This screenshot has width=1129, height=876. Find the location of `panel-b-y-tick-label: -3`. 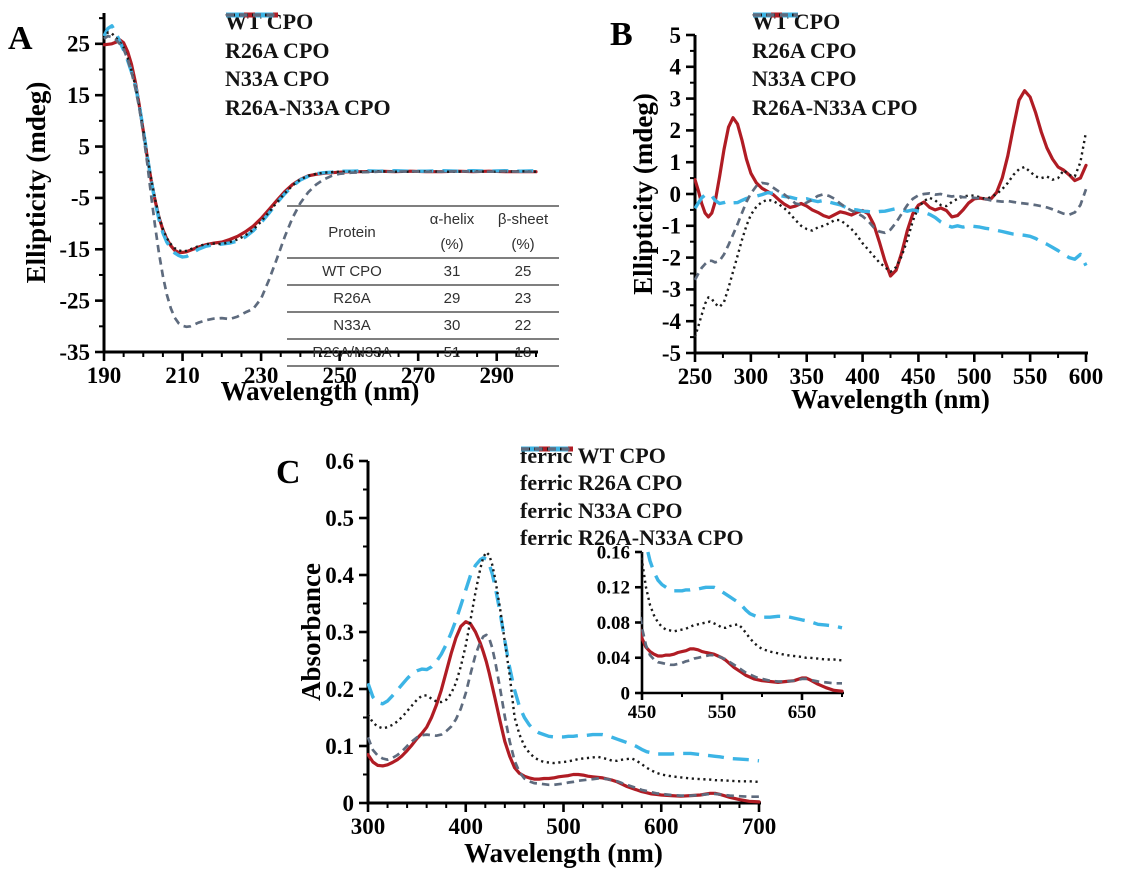

panel-b-y-tick-label: -3 is located at coordinates (671, 289).